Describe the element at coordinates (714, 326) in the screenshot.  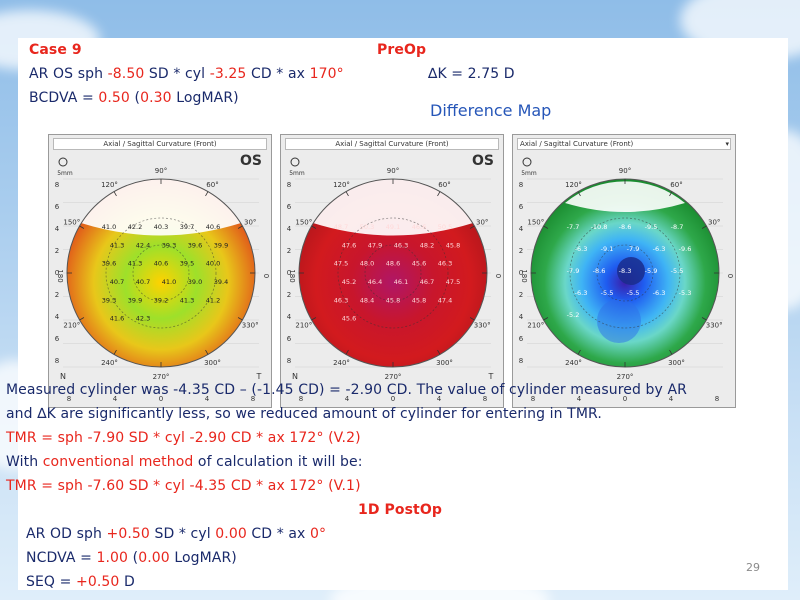
I see `angle-label: 330°` at that location.